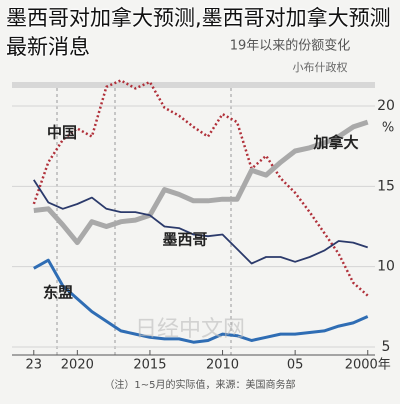  I want to click on y-tick-label: 20, so click(386, 106).